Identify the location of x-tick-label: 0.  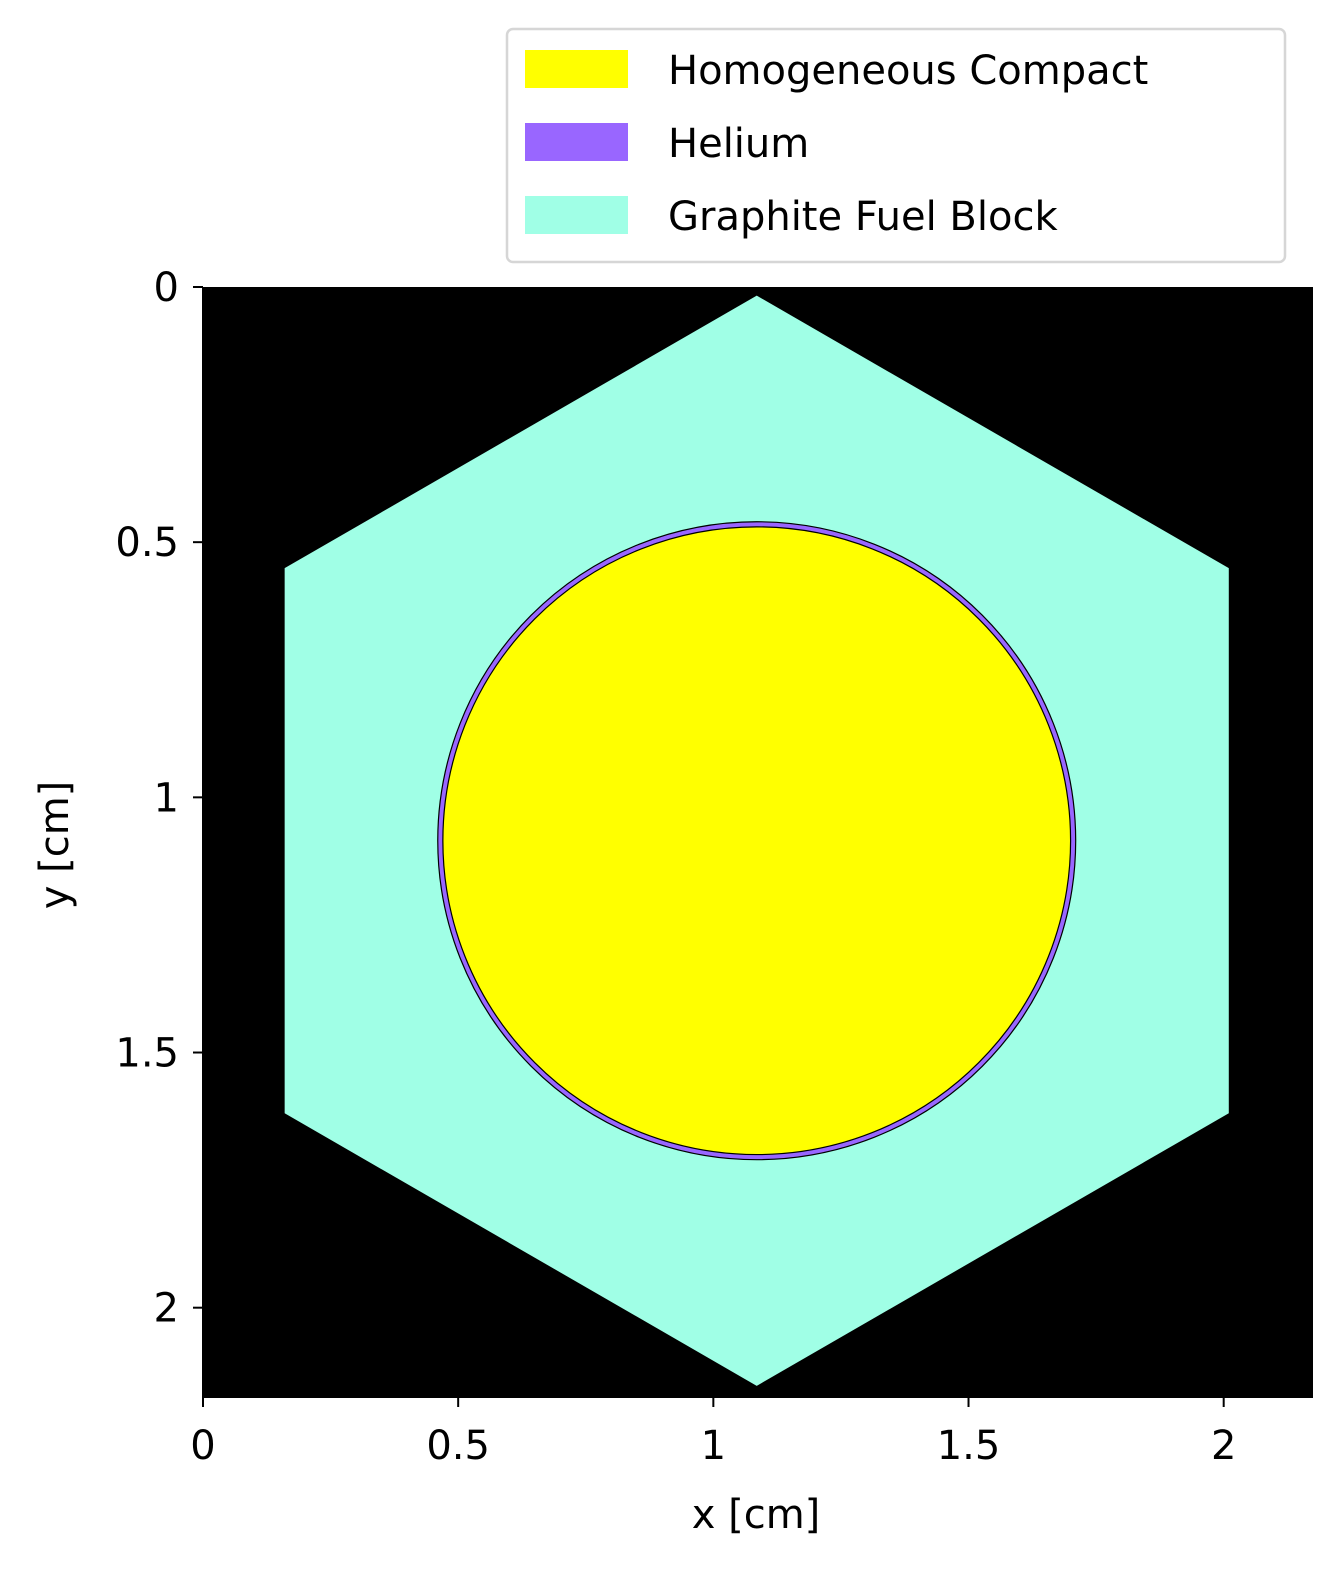
(202, 1446).